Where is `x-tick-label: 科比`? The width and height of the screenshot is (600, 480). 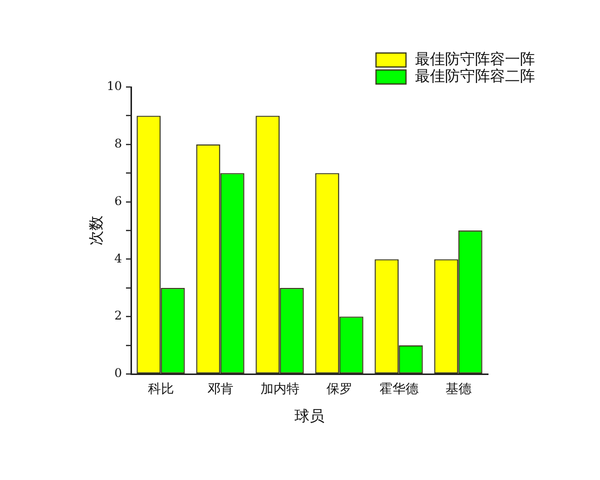
x-tick-label: 科比 is located at coordinates (161, 390).